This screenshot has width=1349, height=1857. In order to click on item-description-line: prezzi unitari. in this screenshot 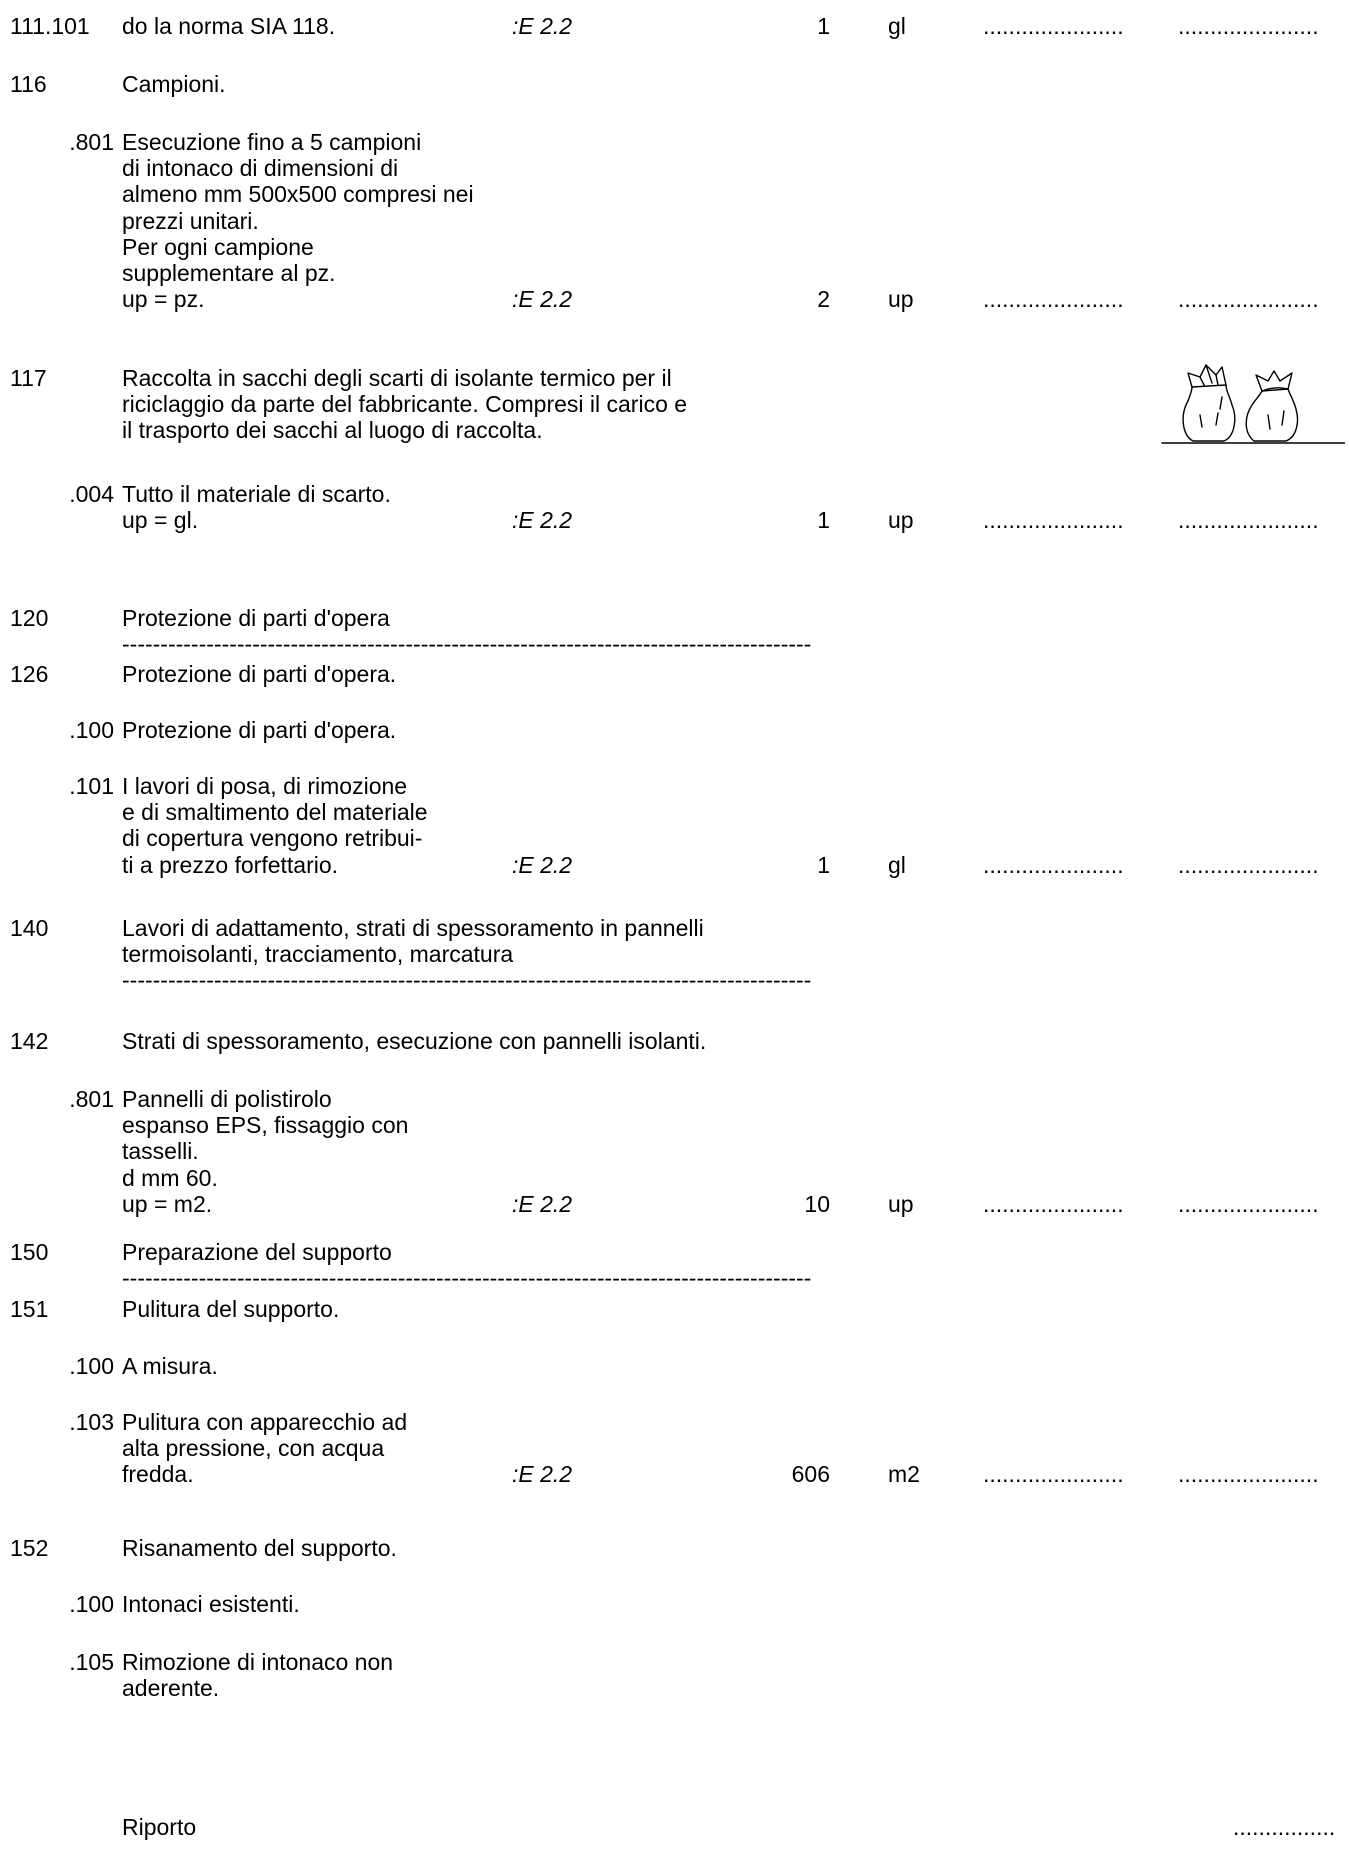, I will do `click(190, 220)`.